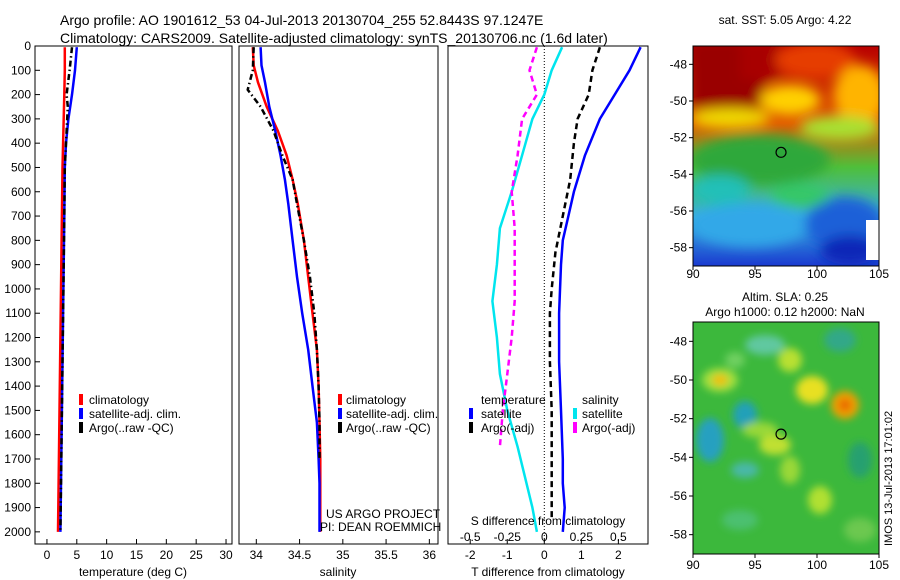 The height and width of the screenshot is (580, 900). What do you see at coordinates (21, 70) in the screenshot?
I see `y-tick-label: 100` at bounding box center [21, 70].